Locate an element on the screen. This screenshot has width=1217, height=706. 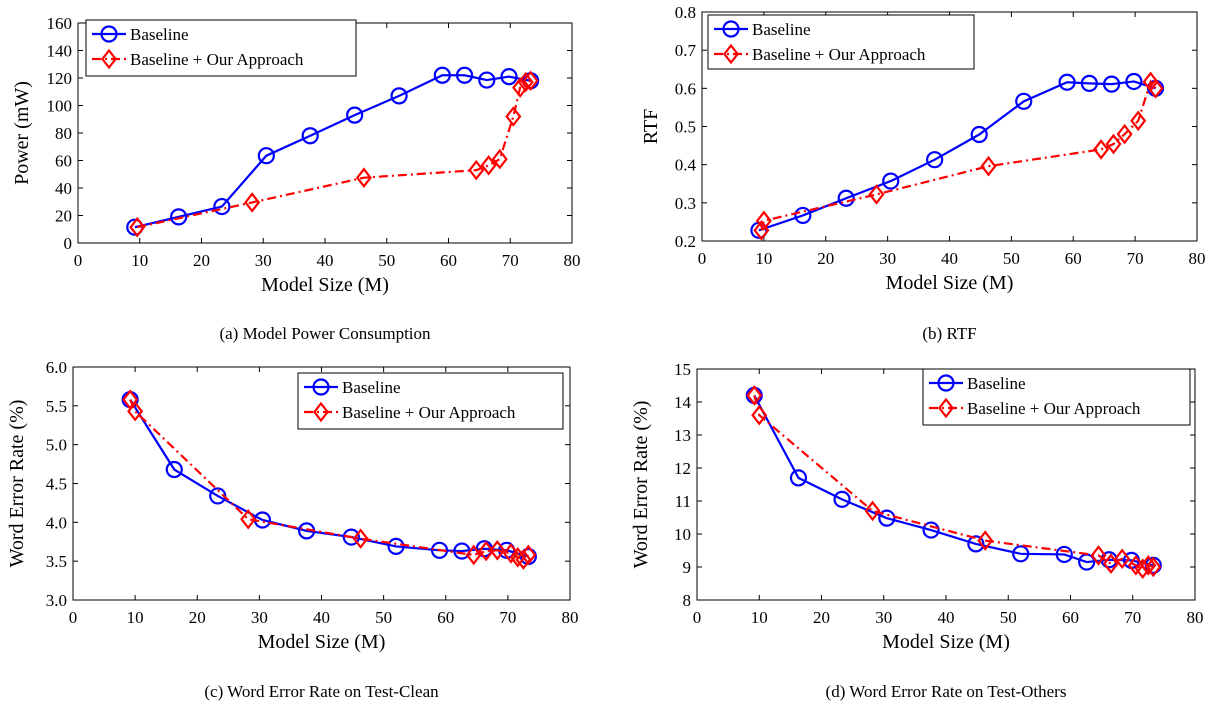
y-tick-label: 5.5 is located at coordinates (56, 406).